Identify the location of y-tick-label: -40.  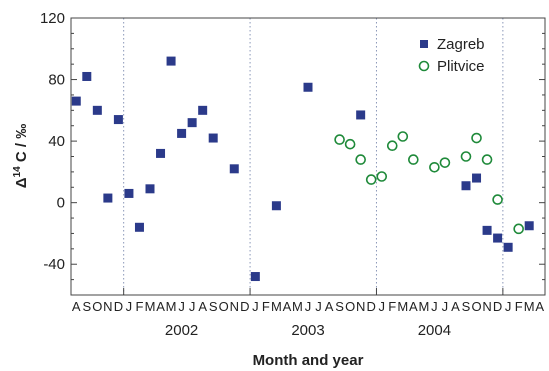
(54, 264).